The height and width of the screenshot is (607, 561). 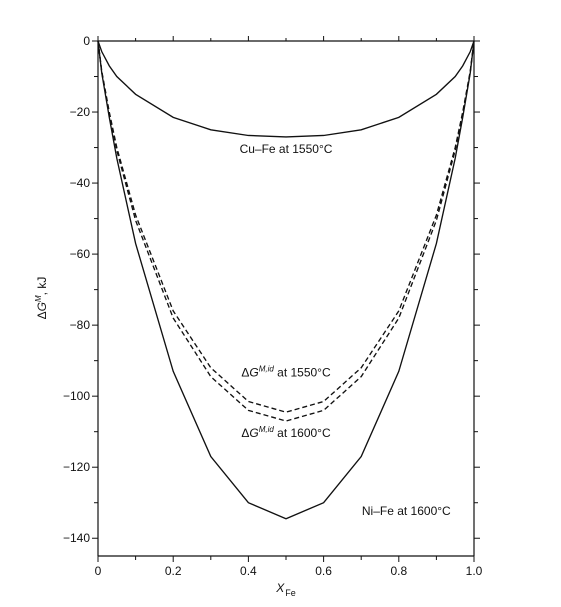 I want to click on ideal-1600-label-part: Δ, so click(x=245, y=433).